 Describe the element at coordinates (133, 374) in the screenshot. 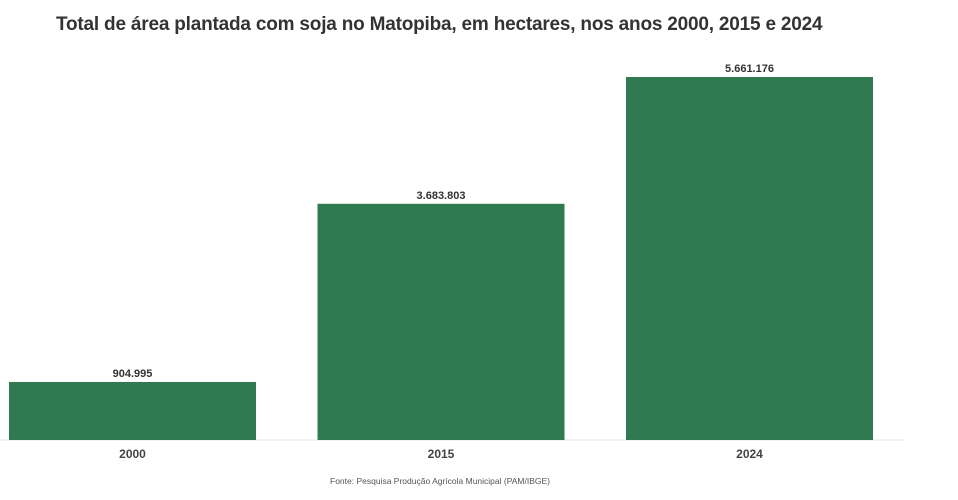

I see `value-label-2000: 904.995` at that location.